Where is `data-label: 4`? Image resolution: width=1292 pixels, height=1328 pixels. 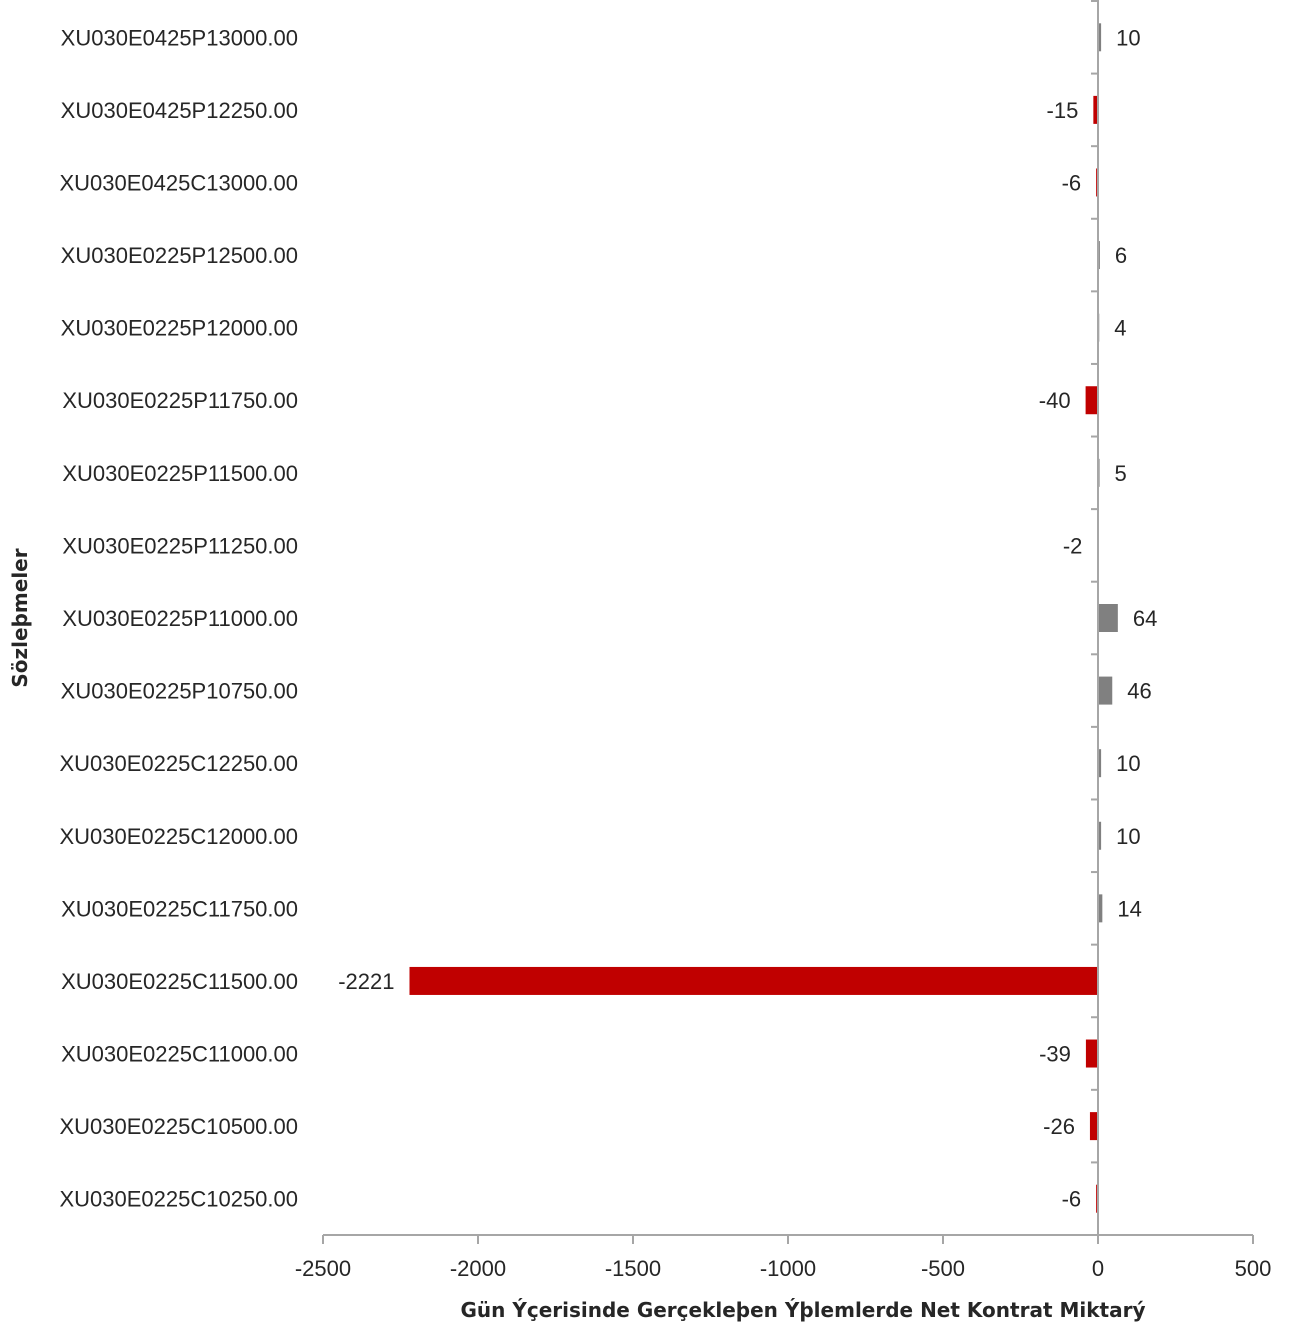 data-label: 4 is located at coordinates (1120, 328).